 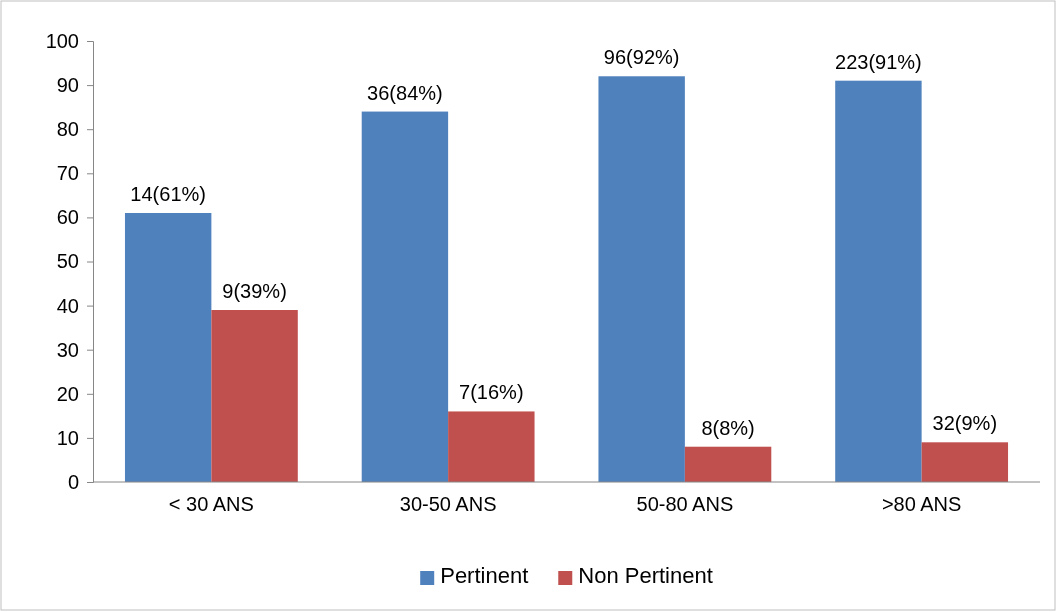 What do you see at coordinates (448, 504) in the screenshot?
I see `x-tick-label: 30-50 ANS` at bounding box center [448, 504].